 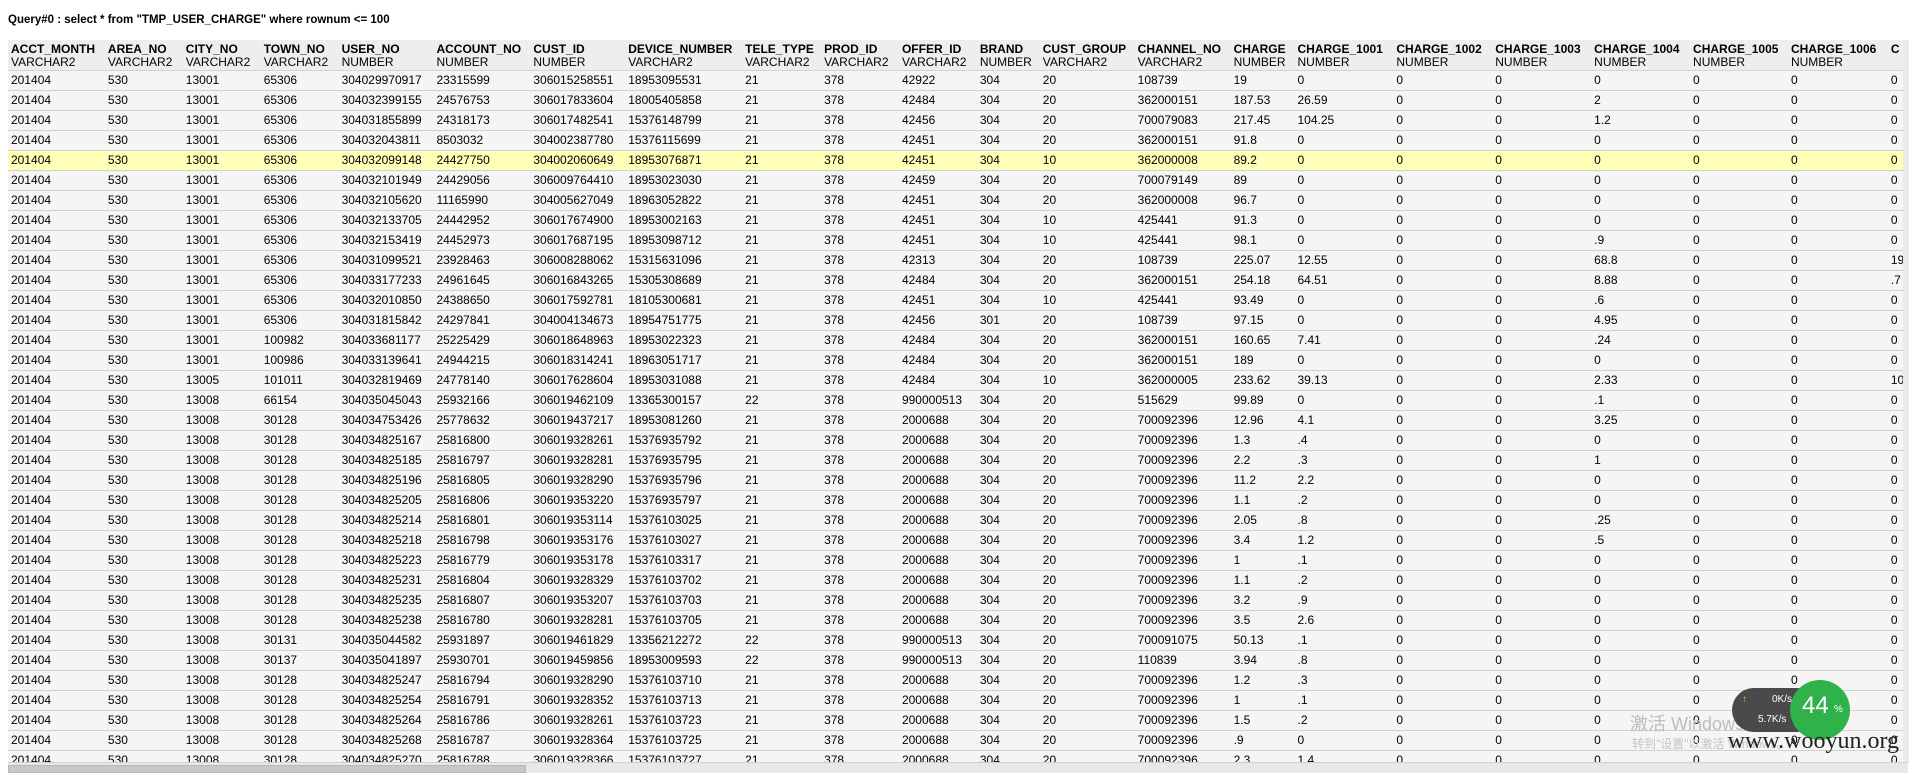 I want to click on table-cell: 91.3, so click(x=1262, y=220).